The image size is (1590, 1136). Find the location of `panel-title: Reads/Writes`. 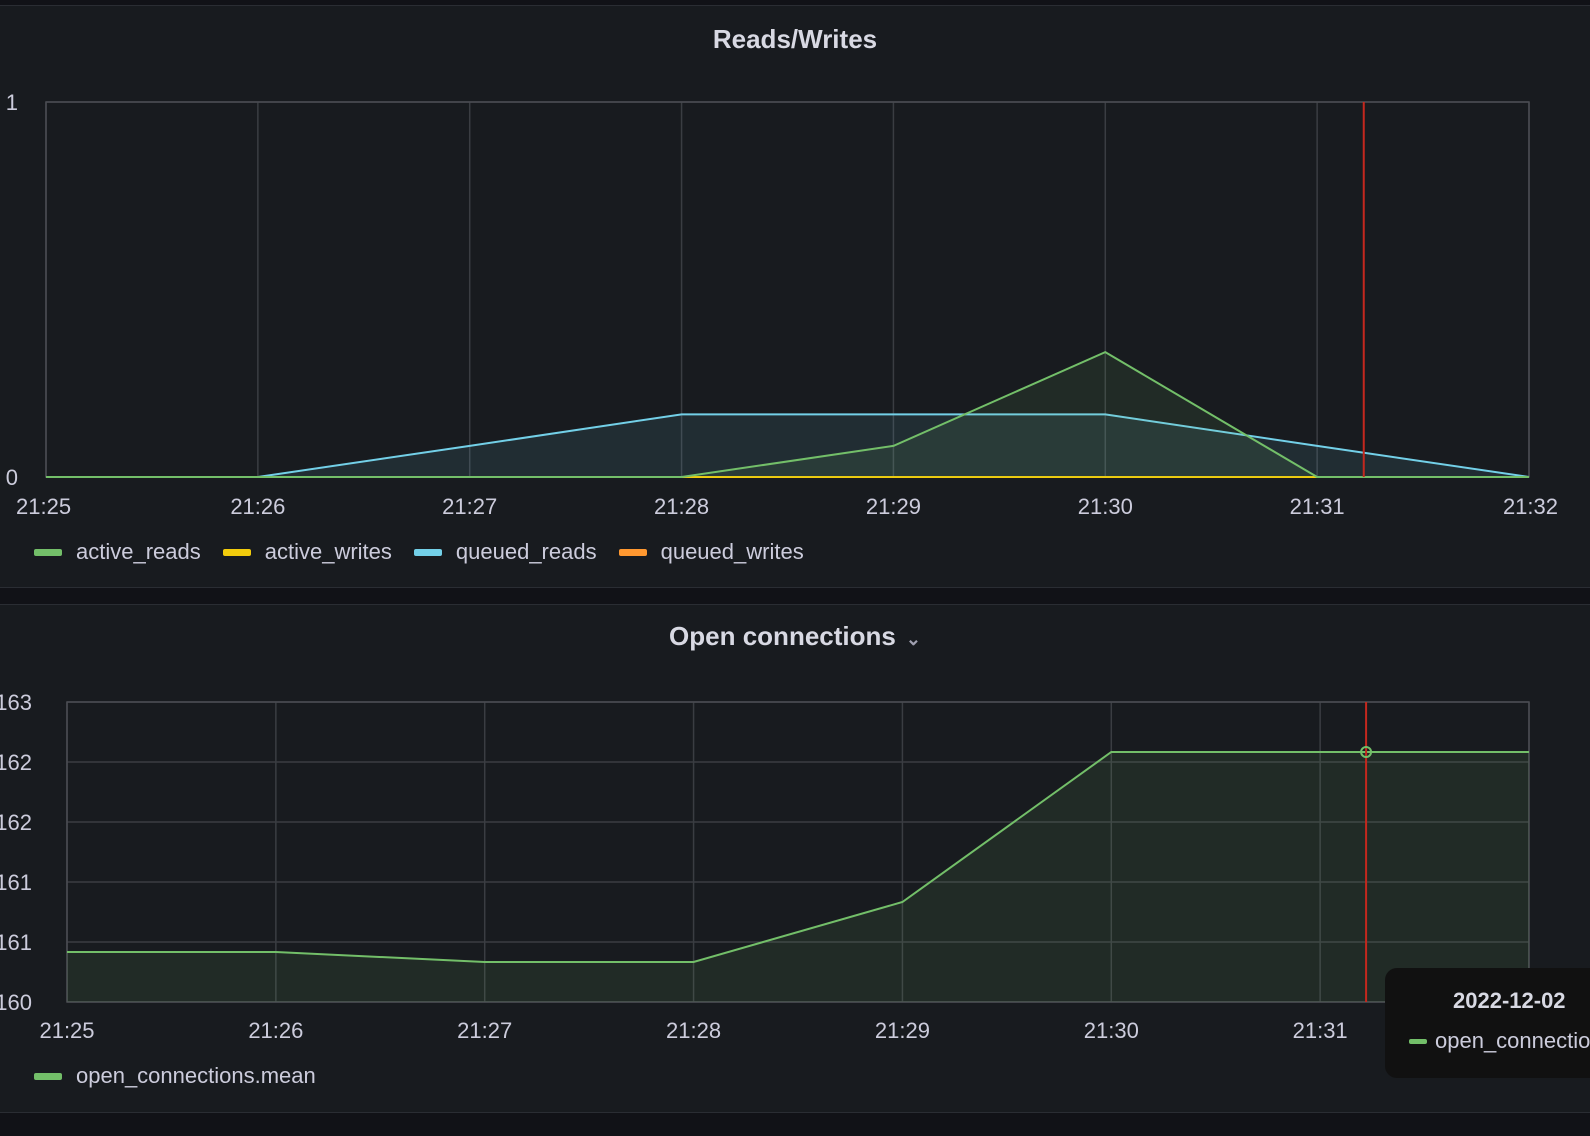

panel-title: Reads/Writes is located at coordinates (795, 39).